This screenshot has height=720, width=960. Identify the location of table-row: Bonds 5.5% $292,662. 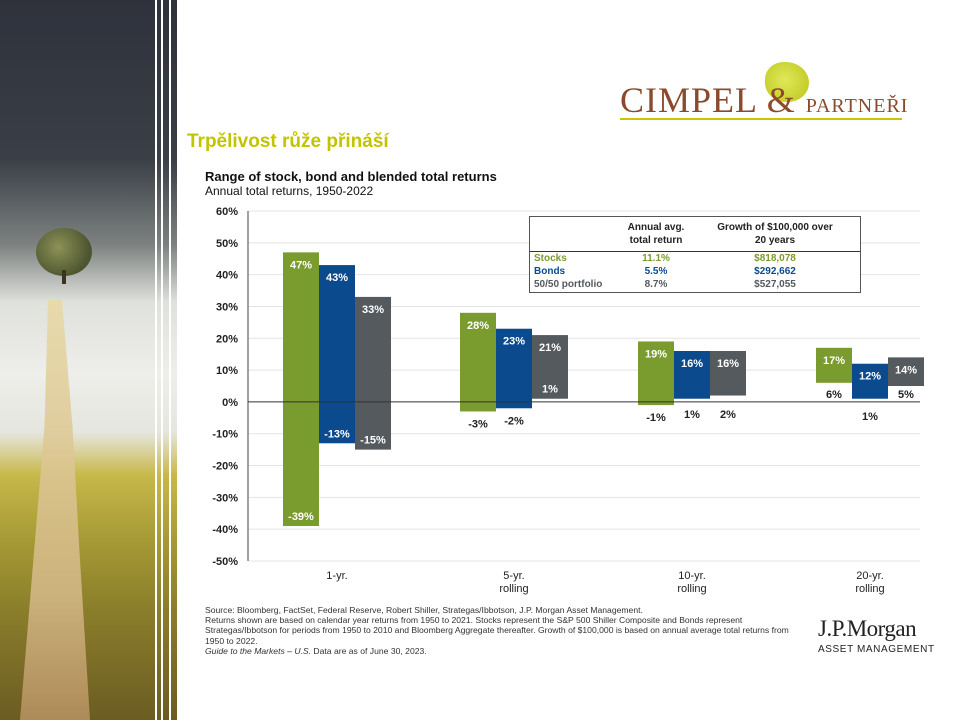
(665, 271).